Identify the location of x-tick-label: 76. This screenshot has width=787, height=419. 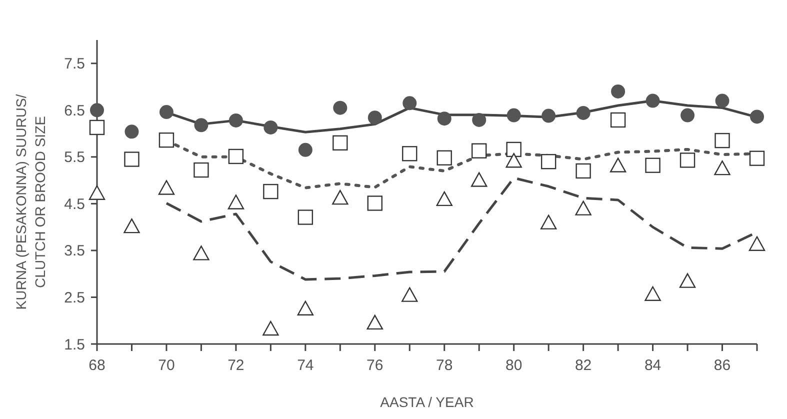
(375, 365).